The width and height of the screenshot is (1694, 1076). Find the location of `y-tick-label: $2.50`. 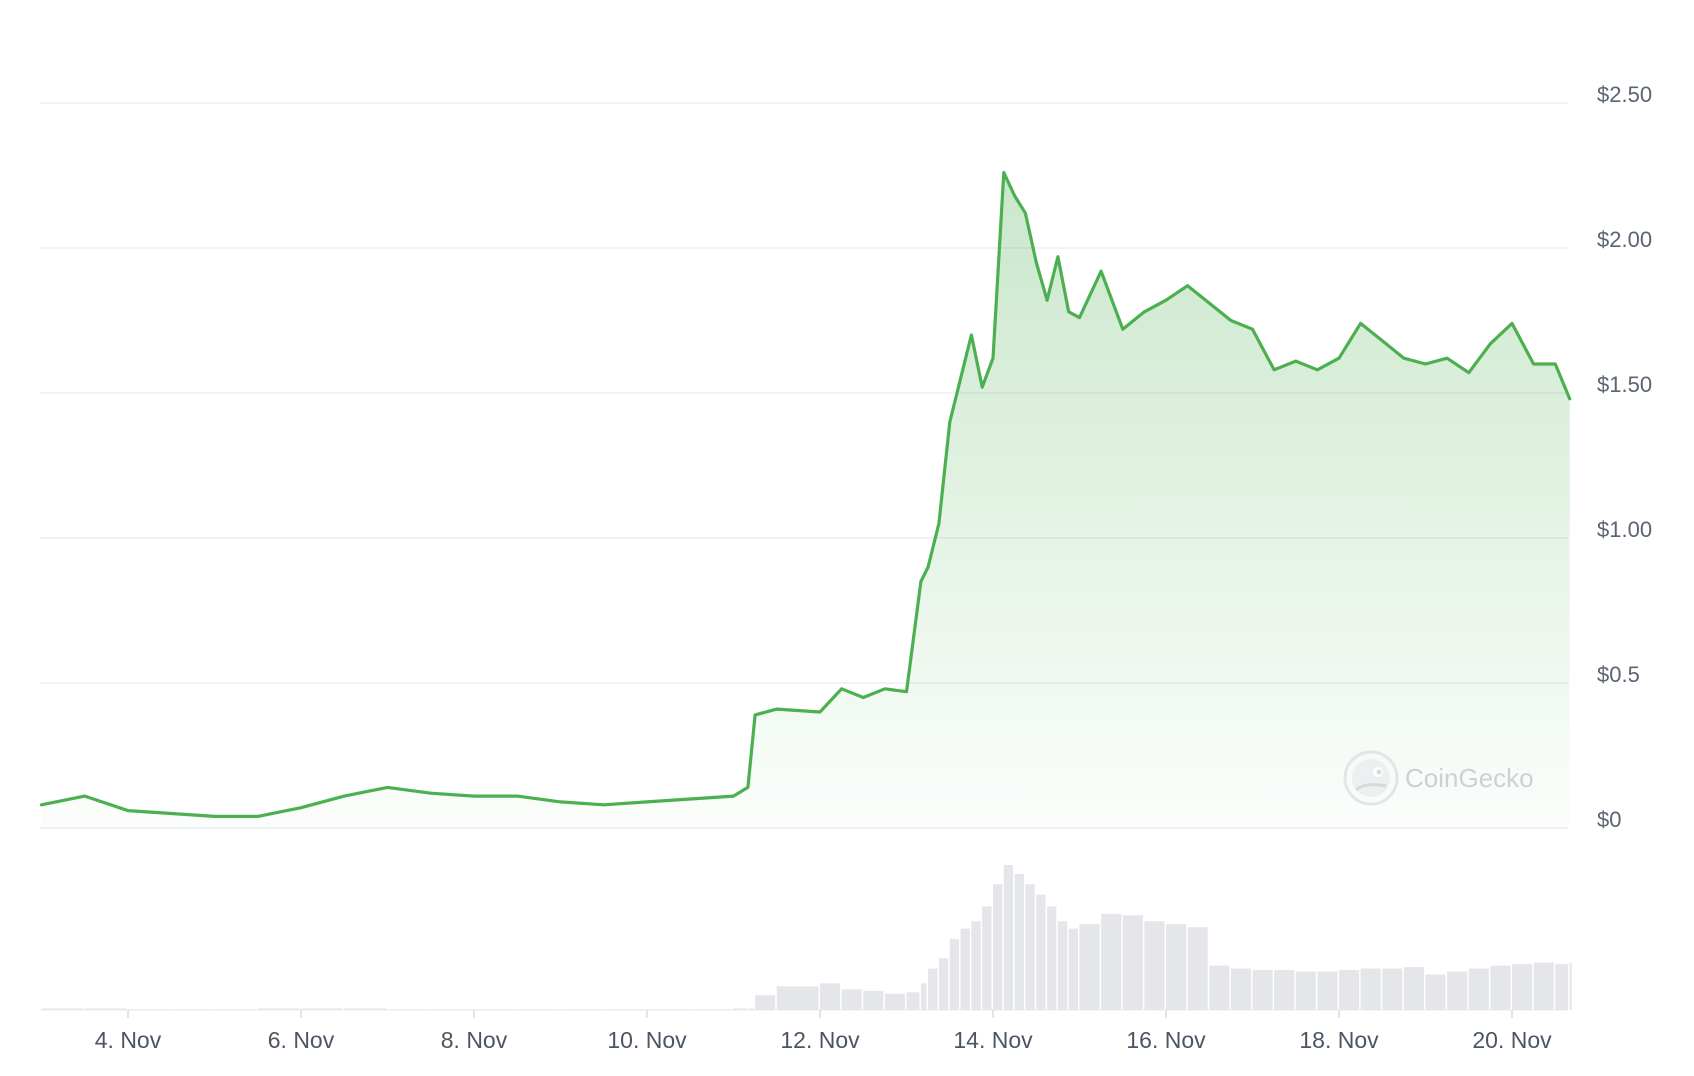

y-tick-label: $2.50 is located at coordinates (1624, 94).